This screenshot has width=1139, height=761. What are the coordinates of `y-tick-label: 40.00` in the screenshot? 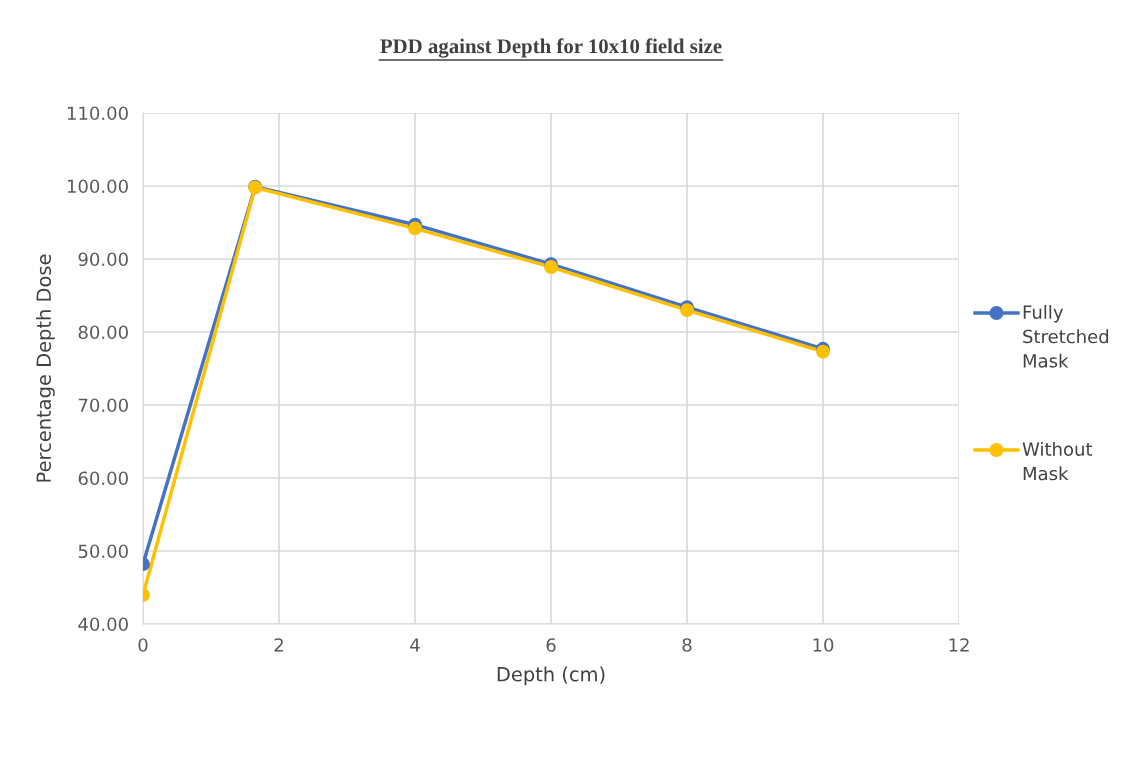 It's located at (103, 624).